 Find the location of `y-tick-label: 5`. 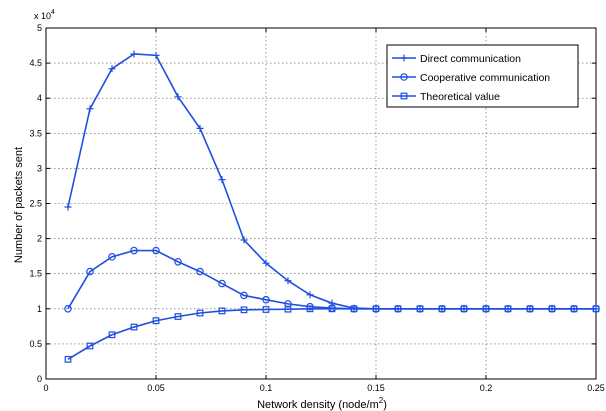

y-tick-label: 5 is located at coordinates (39, 28).